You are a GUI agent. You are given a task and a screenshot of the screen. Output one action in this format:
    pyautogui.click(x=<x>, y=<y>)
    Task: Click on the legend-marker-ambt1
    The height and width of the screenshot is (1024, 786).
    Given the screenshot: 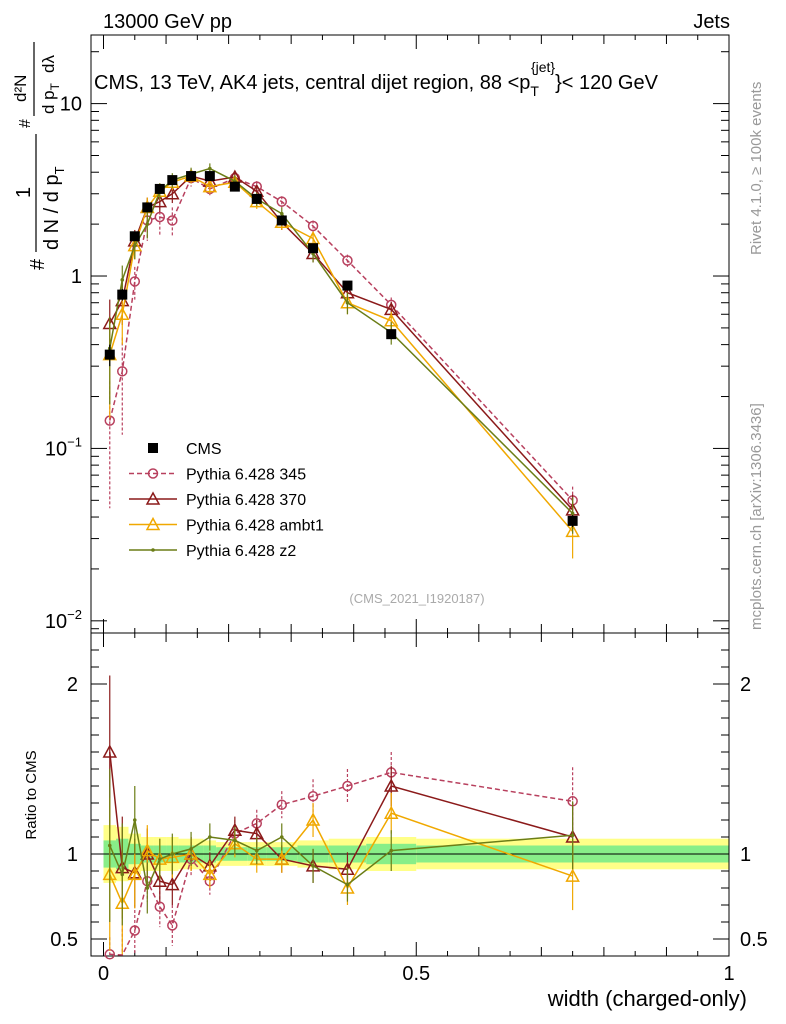 What is the action you would take?
    pyautogui.click(x=153, y=523)
    